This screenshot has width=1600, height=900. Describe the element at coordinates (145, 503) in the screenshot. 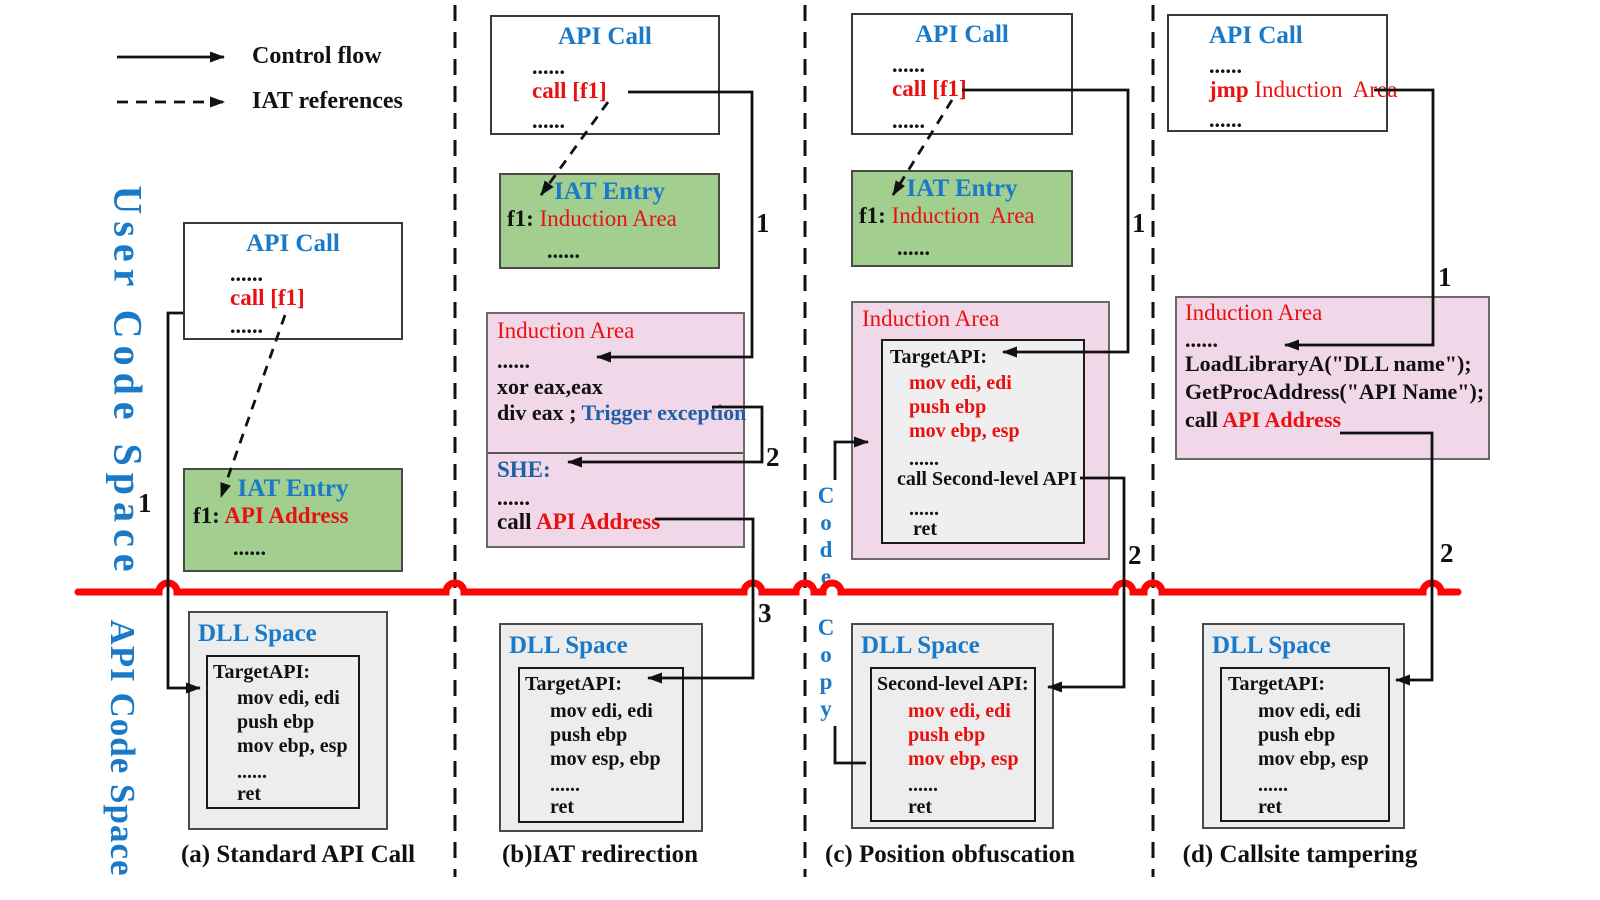

I see `panel-a-step-1: 1` at that location.